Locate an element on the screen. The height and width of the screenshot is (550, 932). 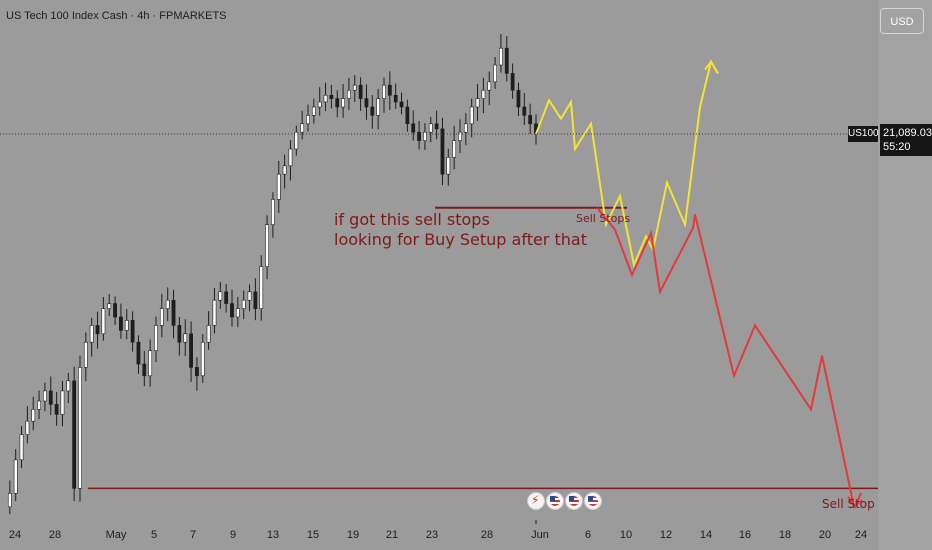
bar-countdown: 55:20 is located at coordinates (897, 147).